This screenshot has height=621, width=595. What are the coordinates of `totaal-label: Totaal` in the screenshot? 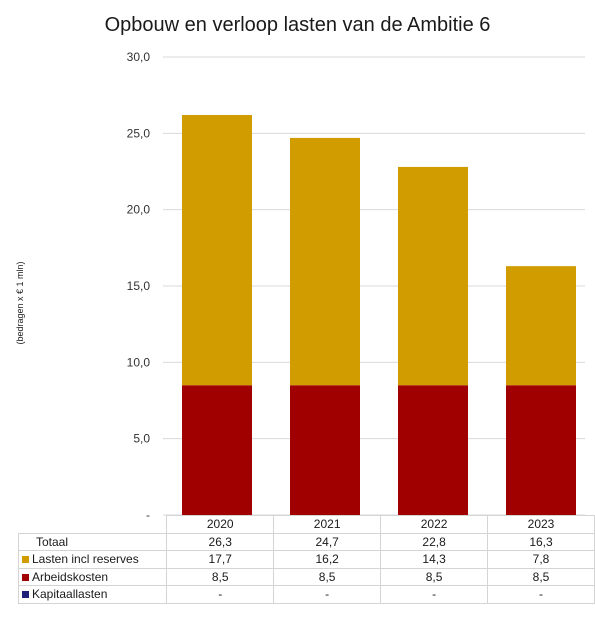 It's located at (52, 541).